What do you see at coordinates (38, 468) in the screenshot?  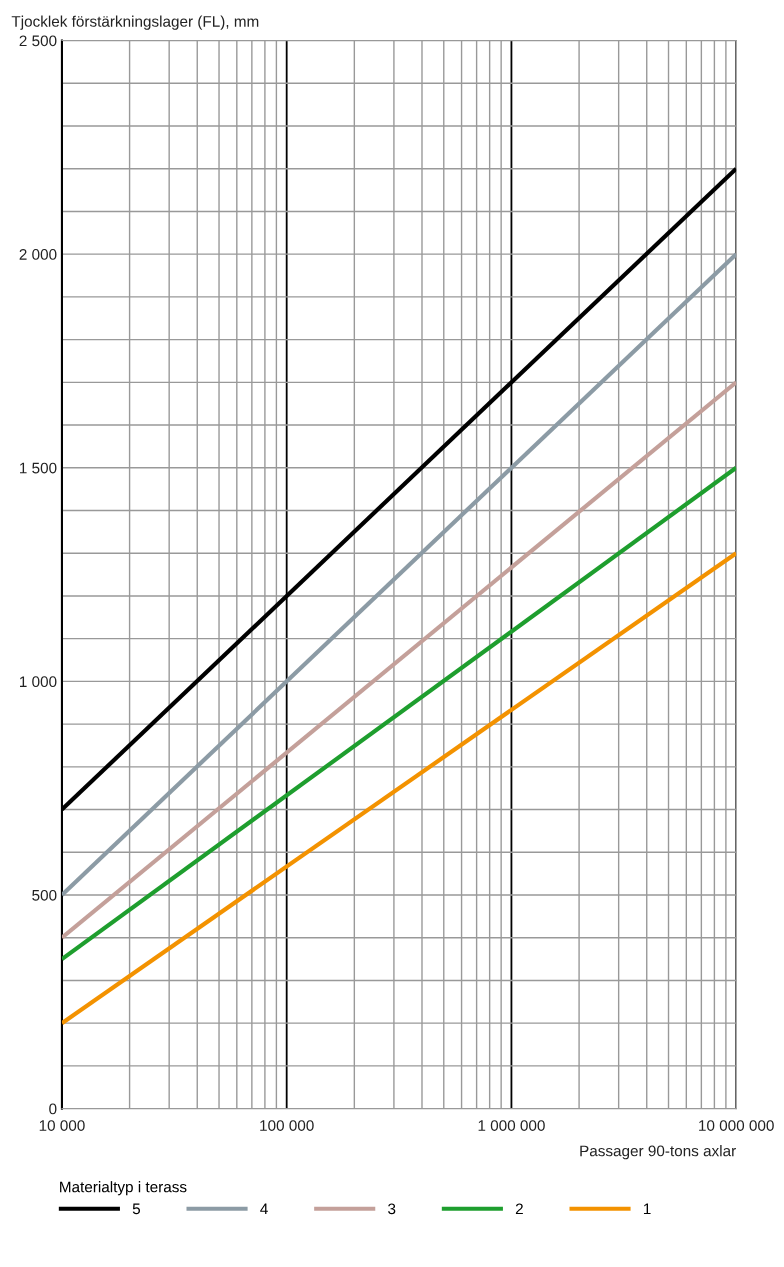 I see `y-tick-label: 1 500` at bounding box center [38, 468].